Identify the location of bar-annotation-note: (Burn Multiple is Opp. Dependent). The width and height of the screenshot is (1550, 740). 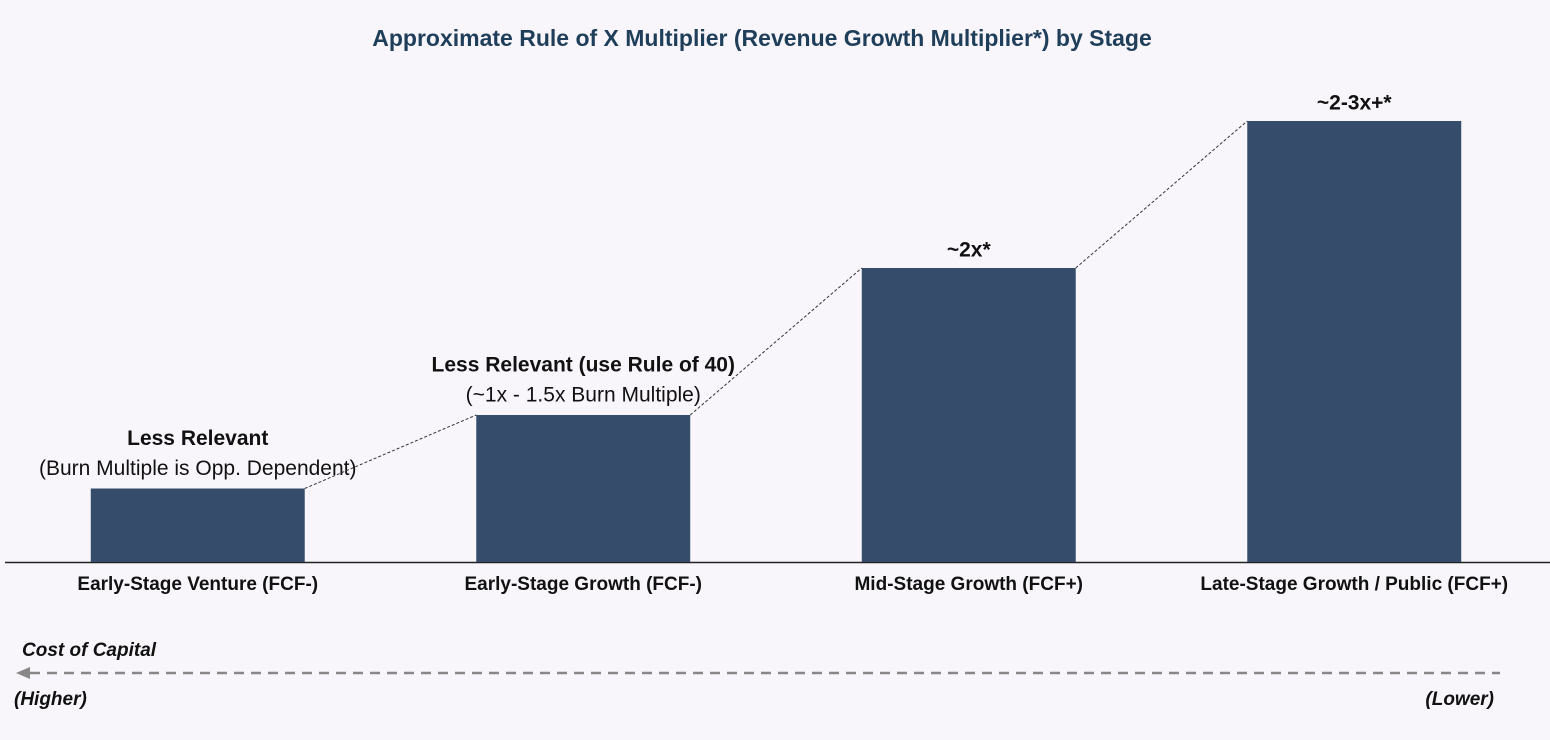
(198, 468).